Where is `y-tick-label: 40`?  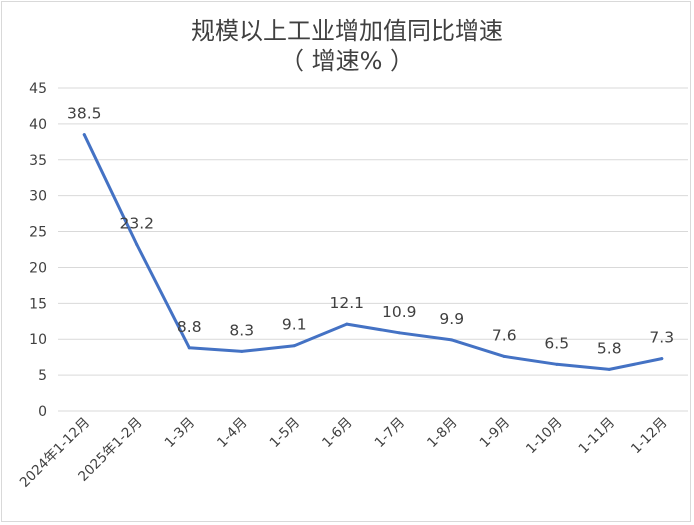
y-tick-label: 40 is located at coordinates (38, 125).